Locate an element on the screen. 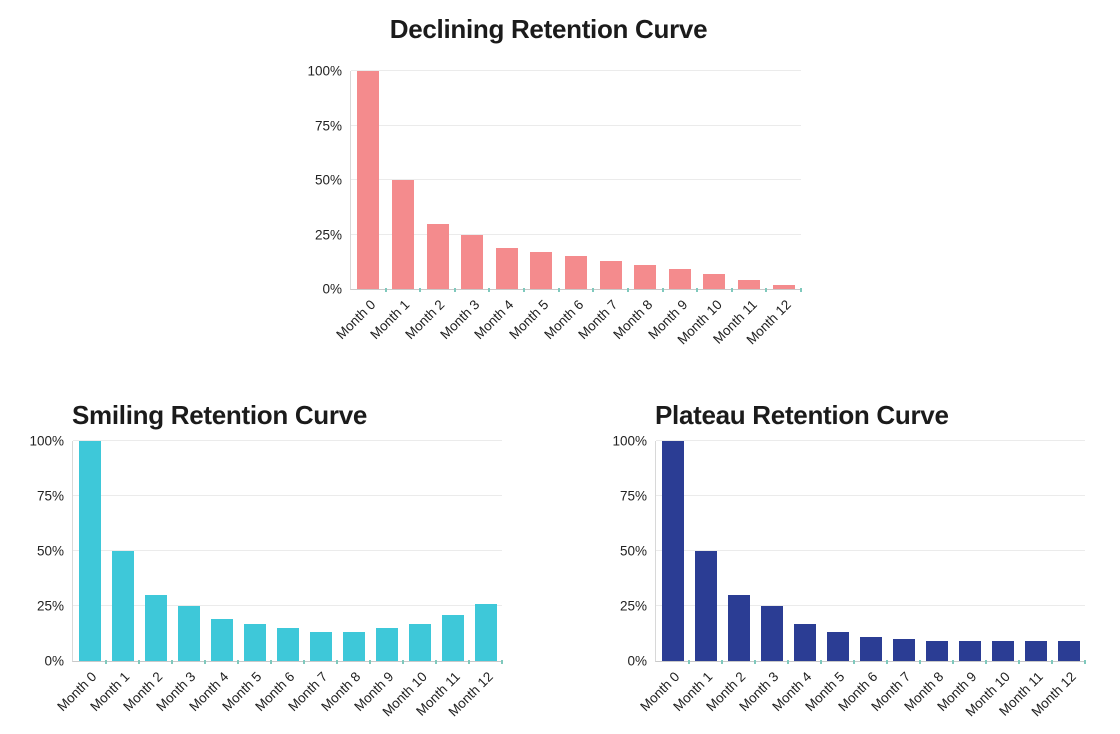 The width and height of the screenshot is (1120, 734). chart-body: 0% 25% 50% 75% 100% is located at coordinates (843, 551).